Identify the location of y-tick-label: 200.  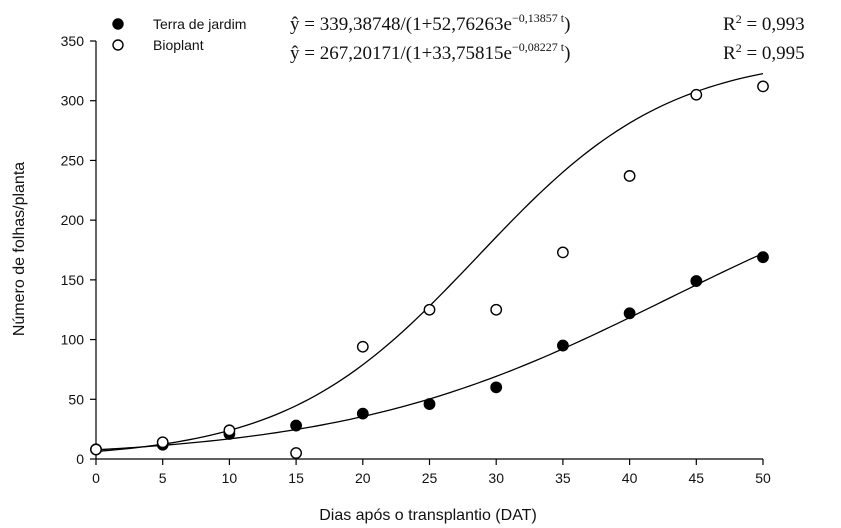
(73, 220).